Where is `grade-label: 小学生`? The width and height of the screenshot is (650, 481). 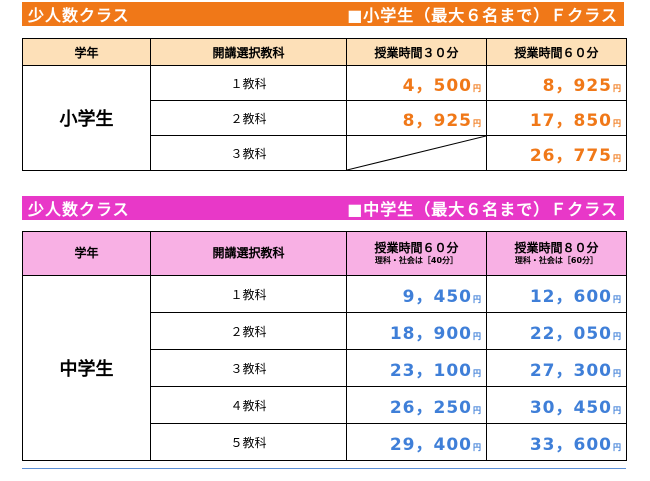
grade-label: 小学生 is located at coordinates (86, 118).